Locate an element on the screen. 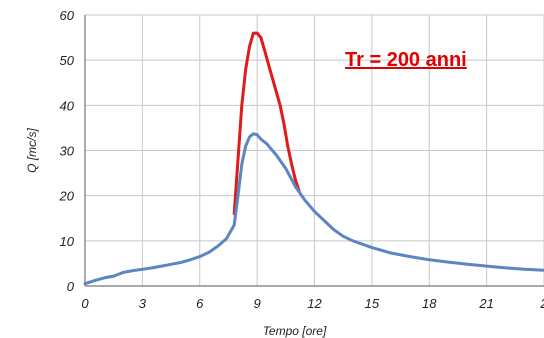  x-tick-labels: 0 3 6 9 12 15 18 21 2 is located at coordinates (312, 303).